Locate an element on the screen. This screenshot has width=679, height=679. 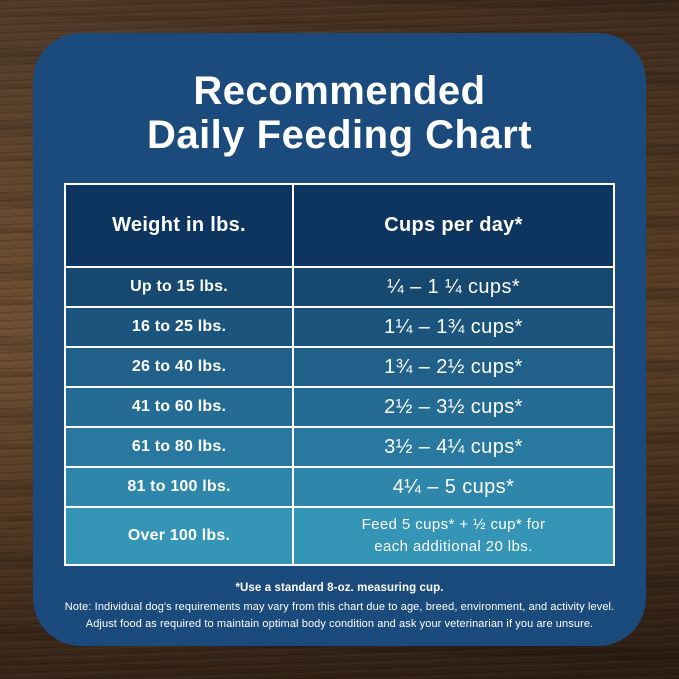
weight-cell: 81 to 100 lbs. is located at coordinates (179, 487).